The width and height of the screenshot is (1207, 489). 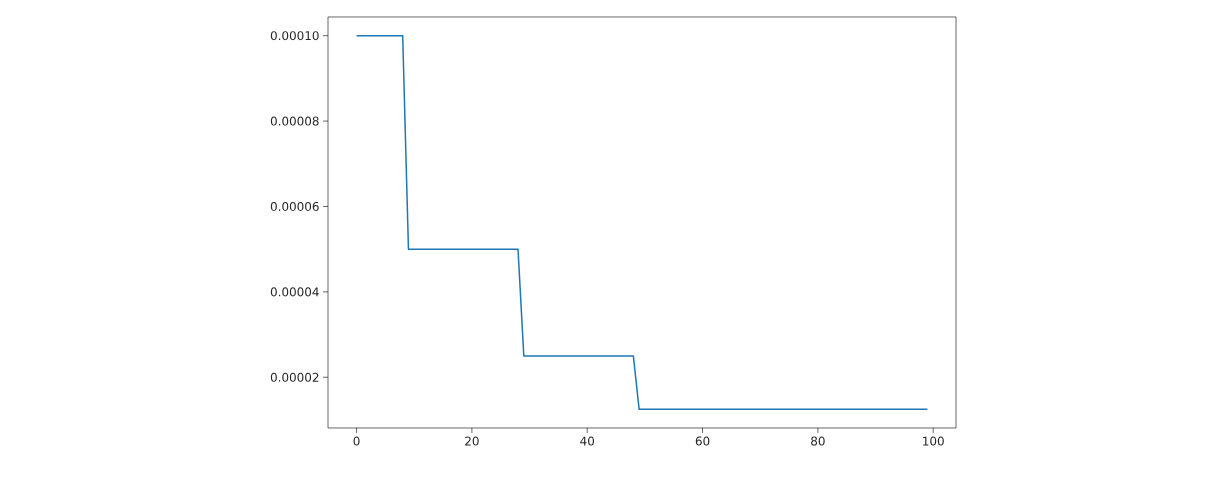 What do you see at coordinates (356, 441) in the screenshot?
I see `x-tick-label: 0` at bounding box center [356, 441].